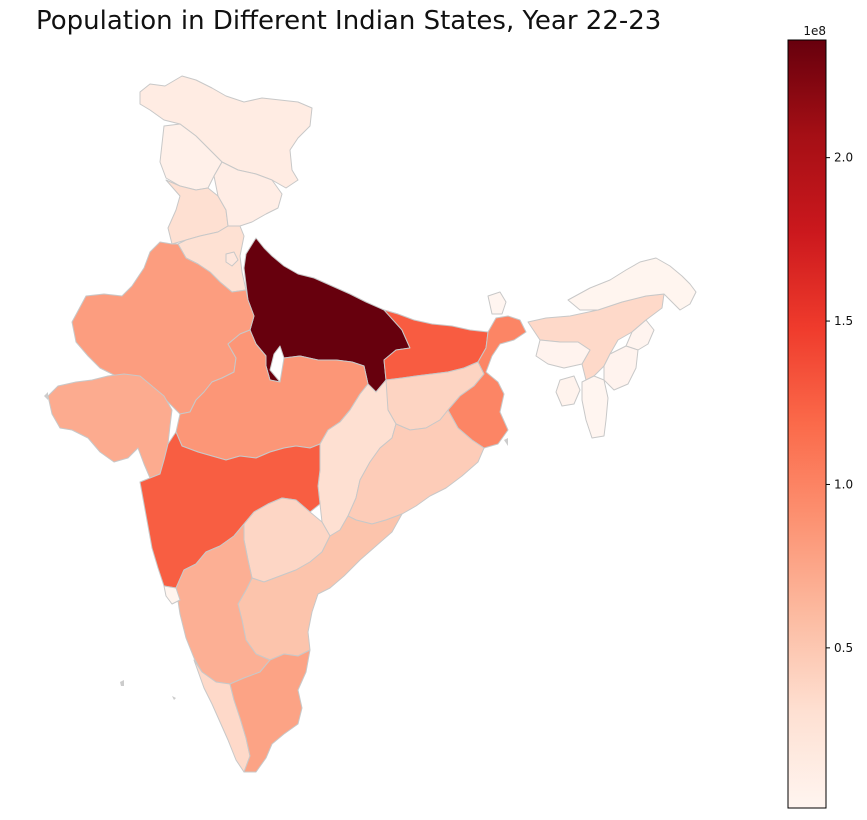  I want to click on colorbar-offset-label: 1e8, so click(814, 31).